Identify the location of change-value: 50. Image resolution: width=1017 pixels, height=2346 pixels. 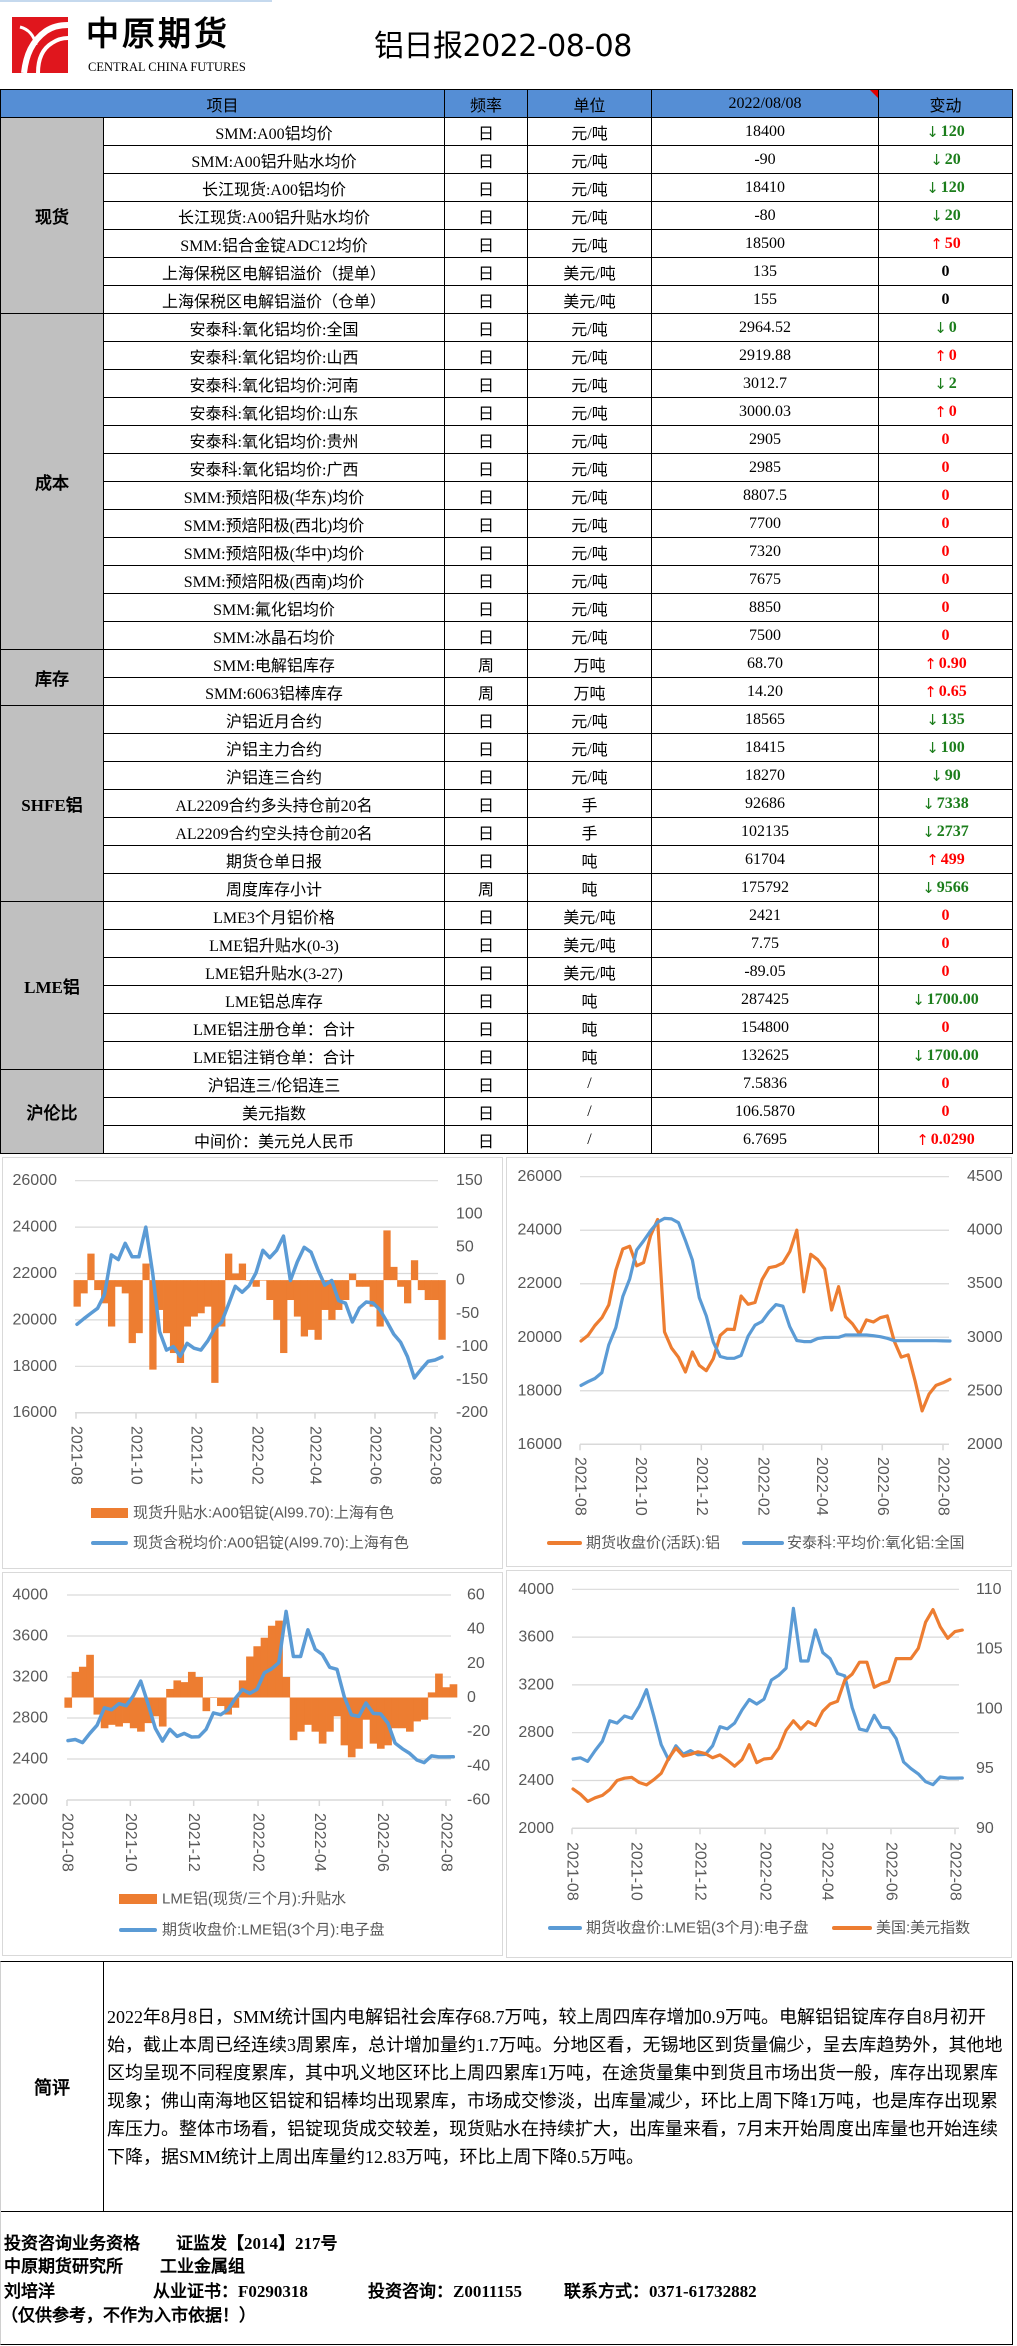
(952, 243).